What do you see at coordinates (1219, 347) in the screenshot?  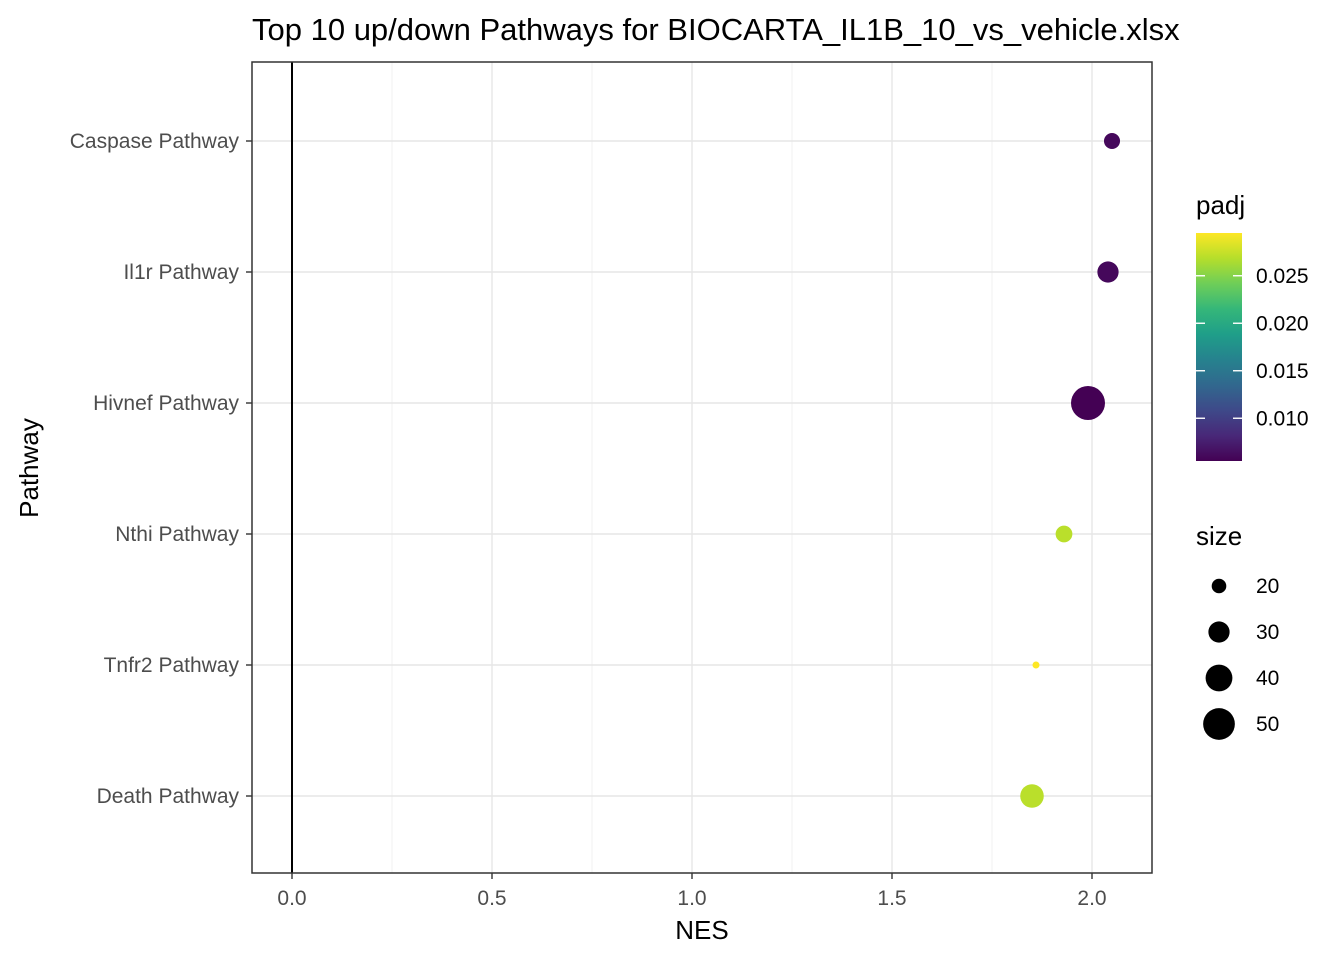 I see `color-legend-bar` at bounding box center [1219, 347].